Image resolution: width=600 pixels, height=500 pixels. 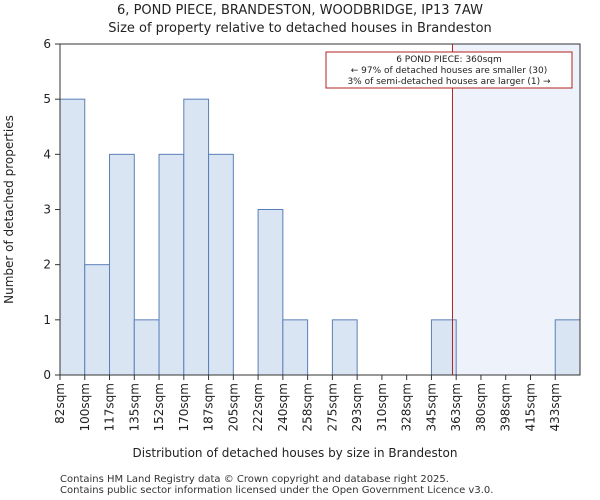 What do you see at coordinates (209, 407) in the screenshot?
I see `x-tick-label: 187sqm` at bounding box center [209, 407].